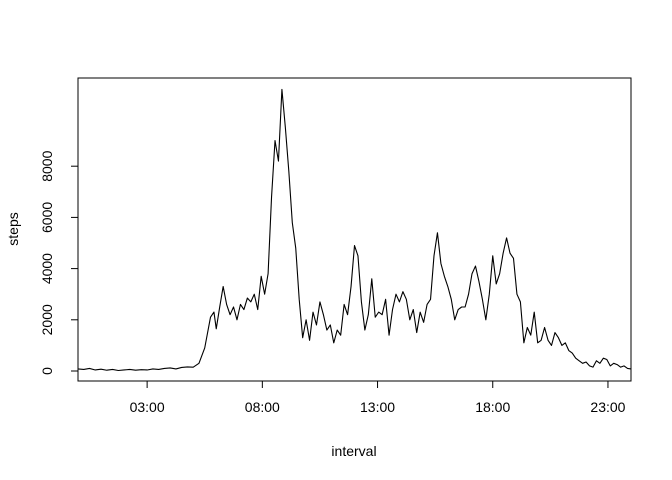  Describe the element at coordinates (492, 407) in the screenshot. I see `x-tick-label: 18:00` at that location.